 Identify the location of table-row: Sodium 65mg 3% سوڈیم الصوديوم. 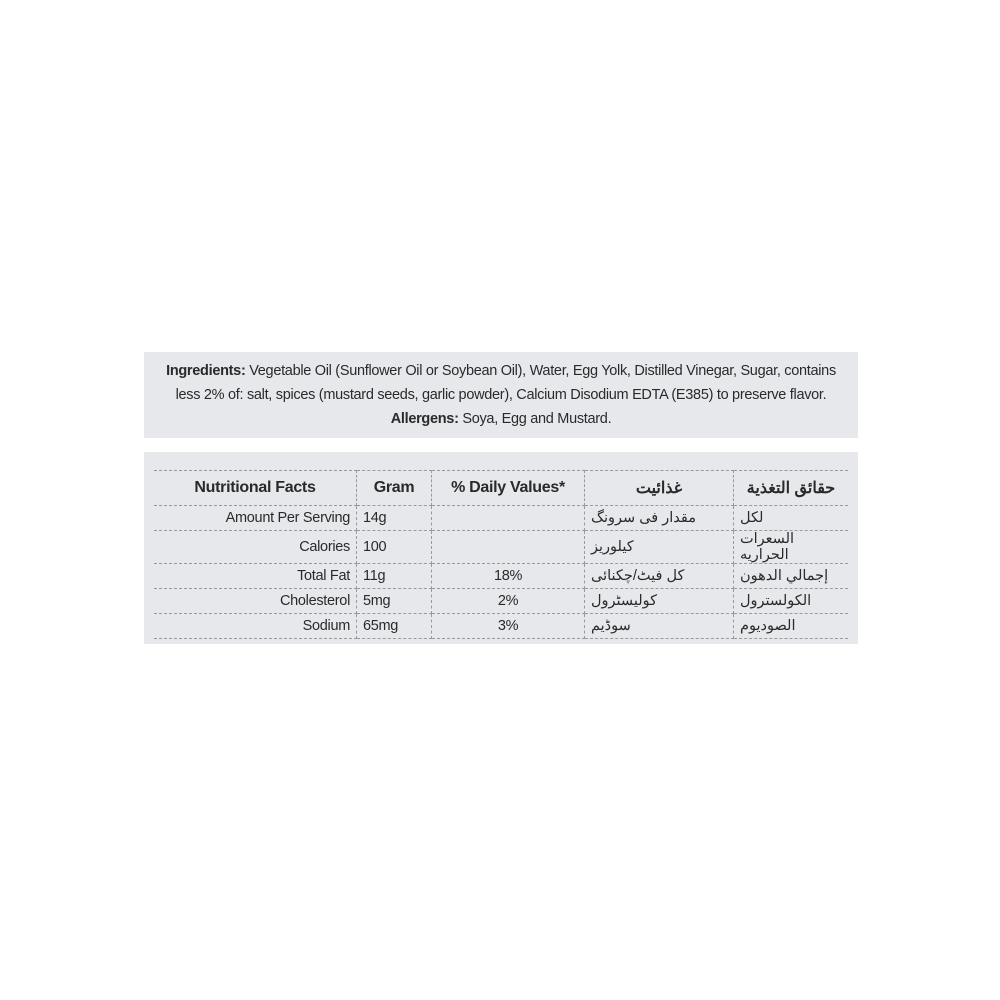
(501, 626).